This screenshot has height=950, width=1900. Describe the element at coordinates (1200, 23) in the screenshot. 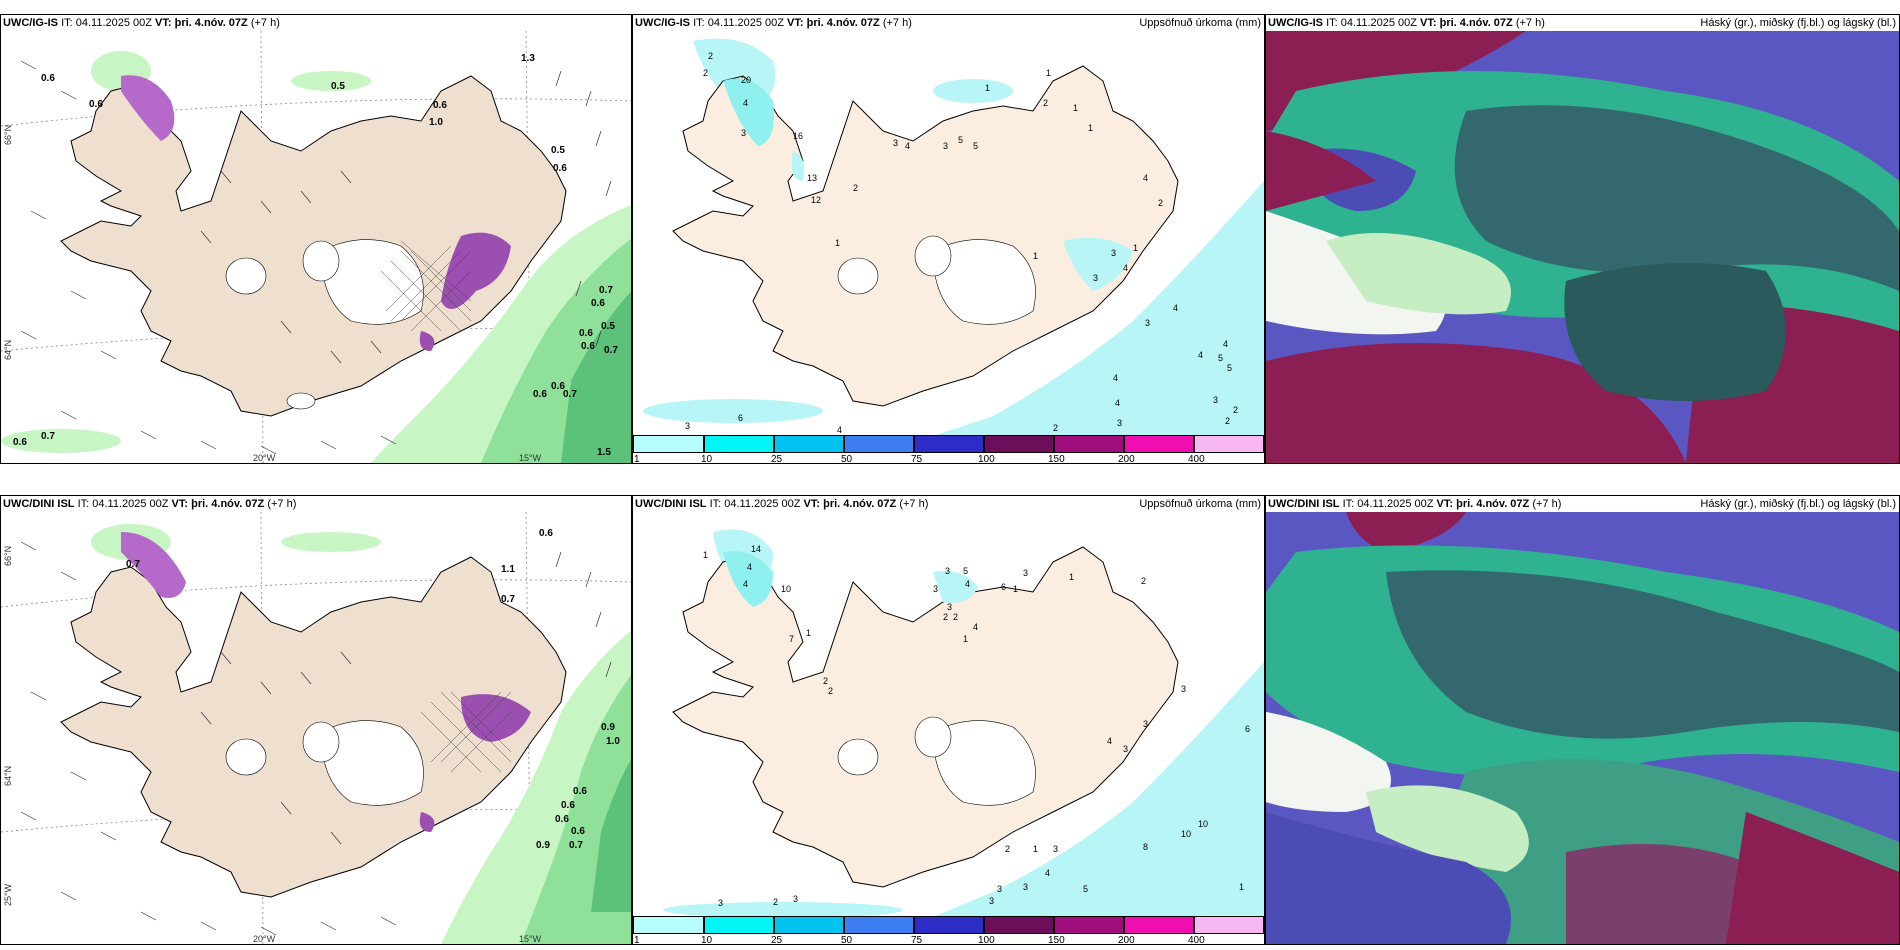

I see `precip-title: Uppsöfnuð úrkoma (mm)` at that location.